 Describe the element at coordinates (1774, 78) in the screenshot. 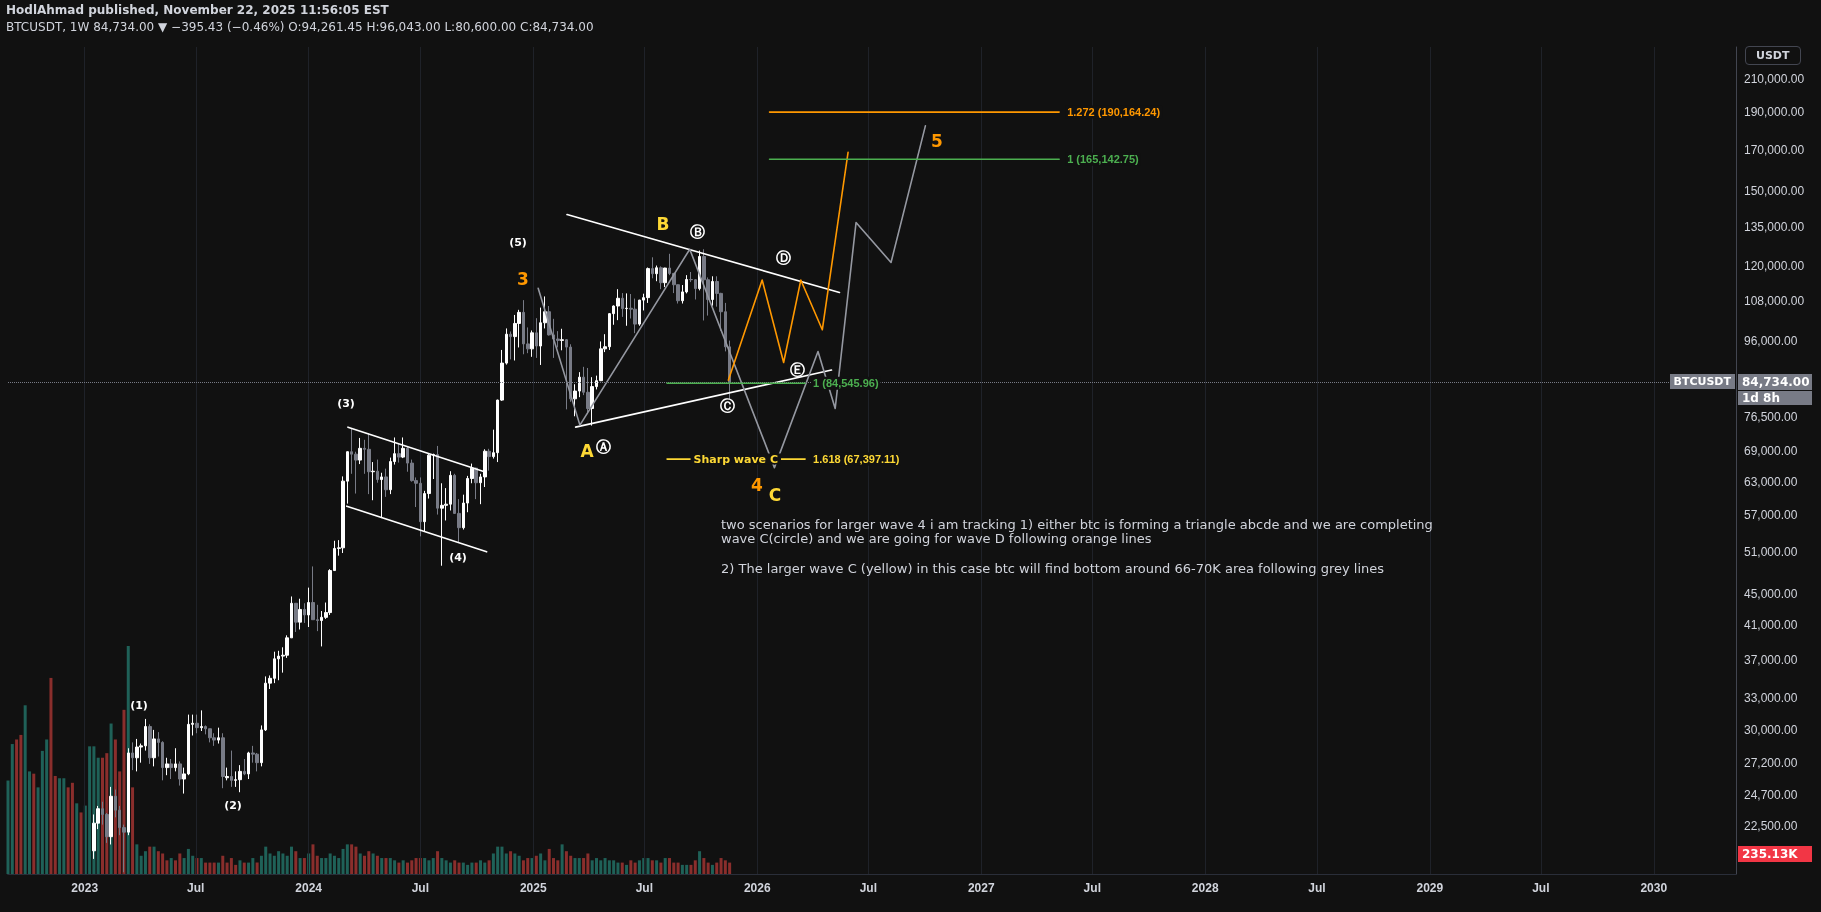

I see `y-tick-label: 210,000.00` at that location.